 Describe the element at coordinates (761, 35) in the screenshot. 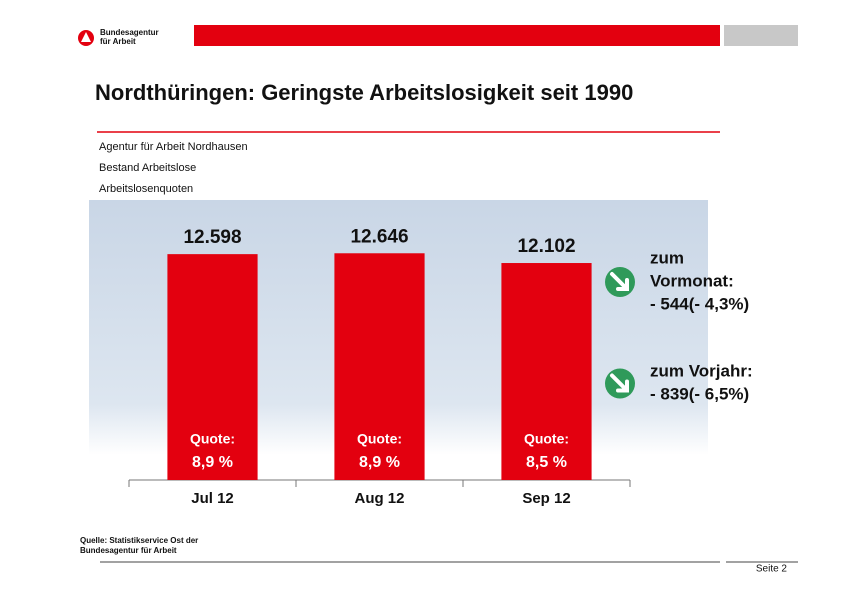

I see `header-bar-grey` at that location.